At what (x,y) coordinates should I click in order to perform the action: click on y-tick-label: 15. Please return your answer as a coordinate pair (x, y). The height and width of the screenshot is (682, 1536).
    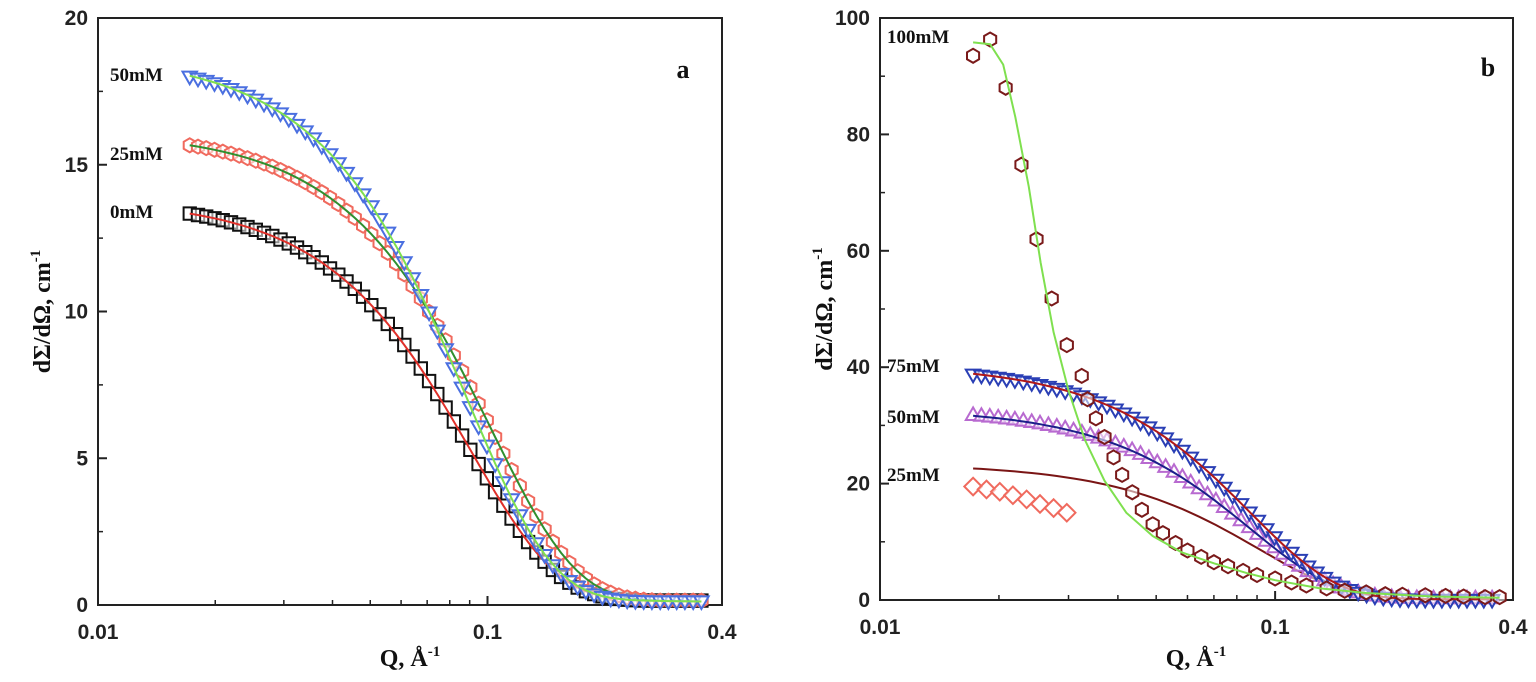
    Looking at the image, I should click on (77, 165).